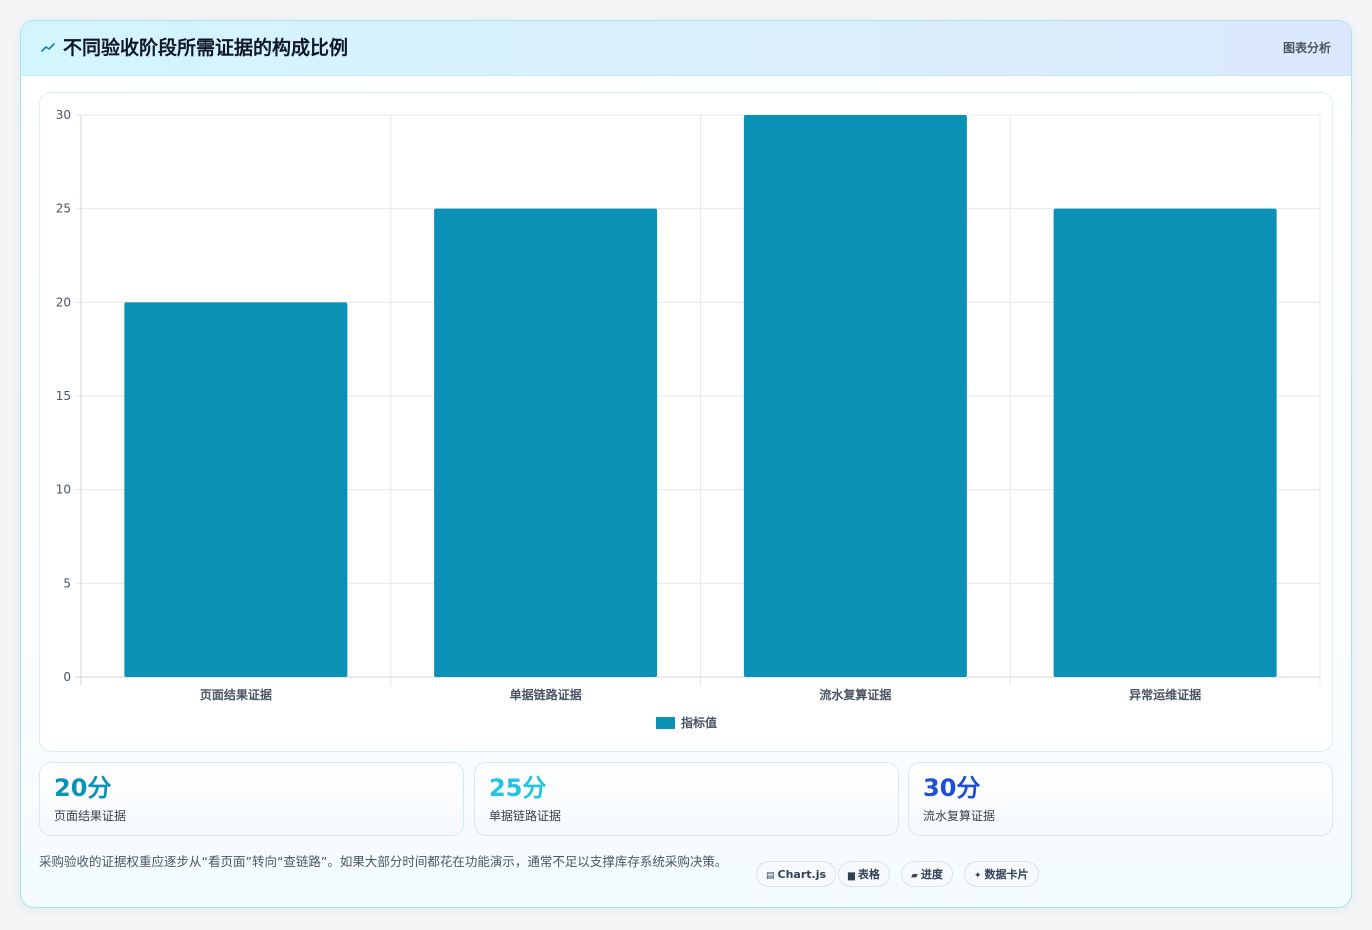 The width and height of the screenshot is (1372, 930). I want to click on chart-icon: ▤, so click(770, 876).